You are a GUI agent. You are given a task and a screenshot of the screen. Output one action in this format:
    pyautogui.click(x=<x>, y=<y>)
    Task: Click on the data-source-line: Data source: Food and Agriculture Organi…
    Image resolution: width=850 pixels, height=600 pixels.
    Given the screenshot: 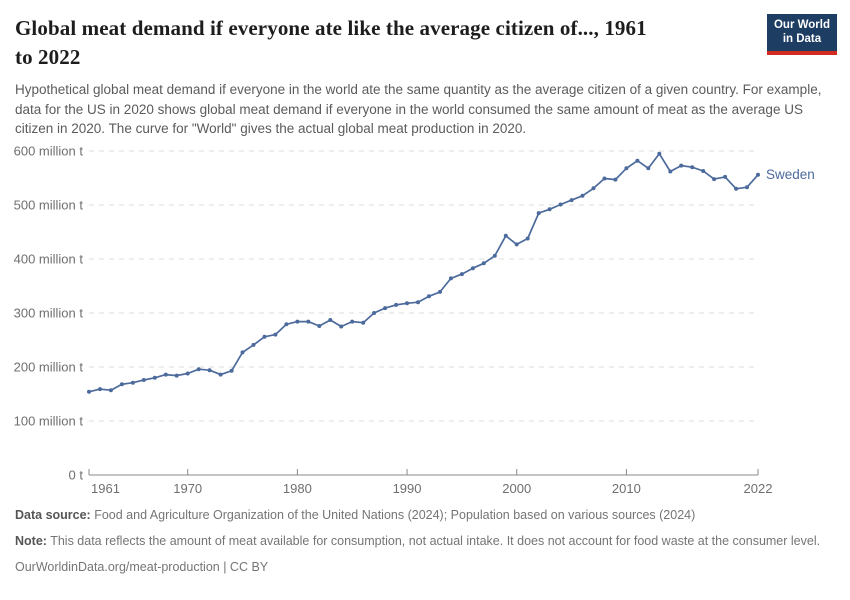 What is the action you would take?
    pyautogui.click(x=426, y=515)
    